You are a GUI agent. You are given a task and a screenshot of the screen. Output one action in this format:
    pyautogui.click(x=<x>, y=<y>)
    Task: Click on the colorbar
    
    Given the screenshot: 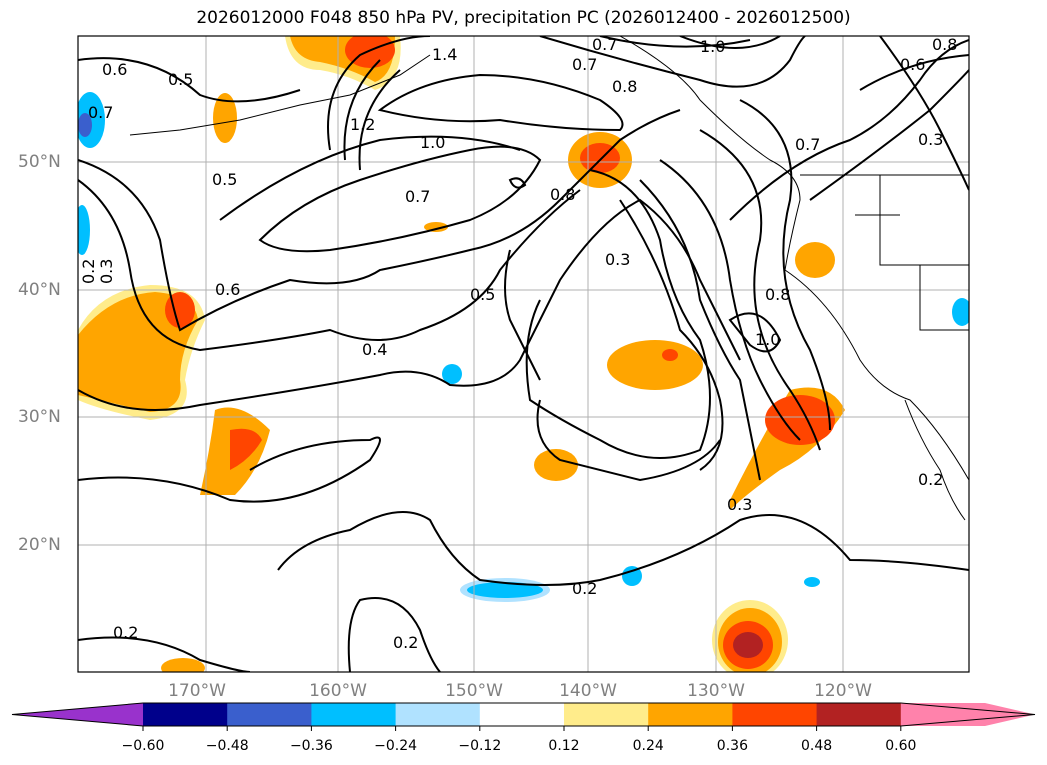 What is the action you would take?
    pyautogui.click(x=523, y=716)
    